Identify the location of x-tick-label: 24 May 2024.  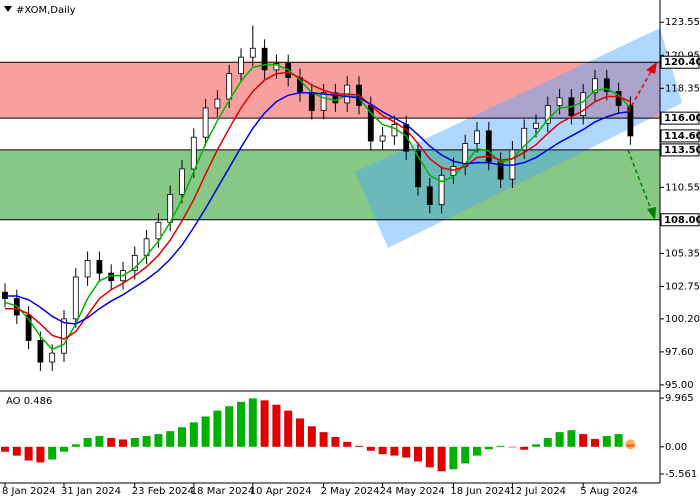
(412, 491).